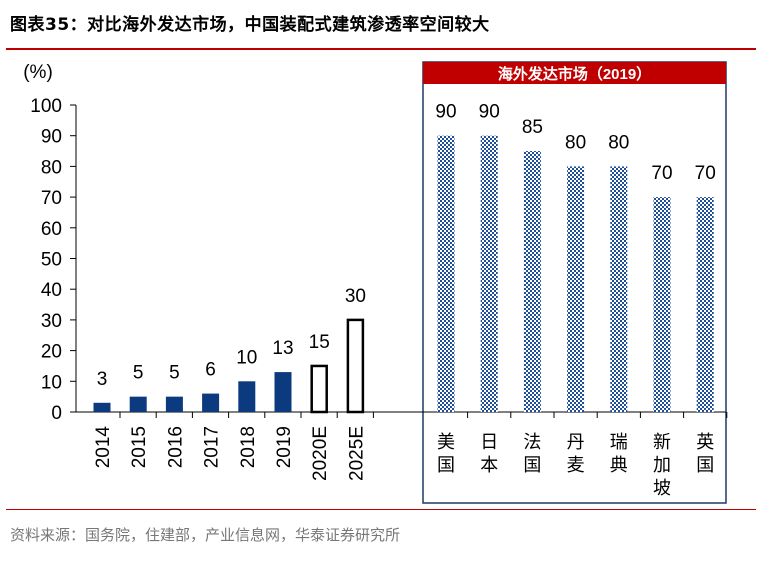  Describe the element at coordinates (489, 273) in the screenshot. I see `bar-日本` at that location.